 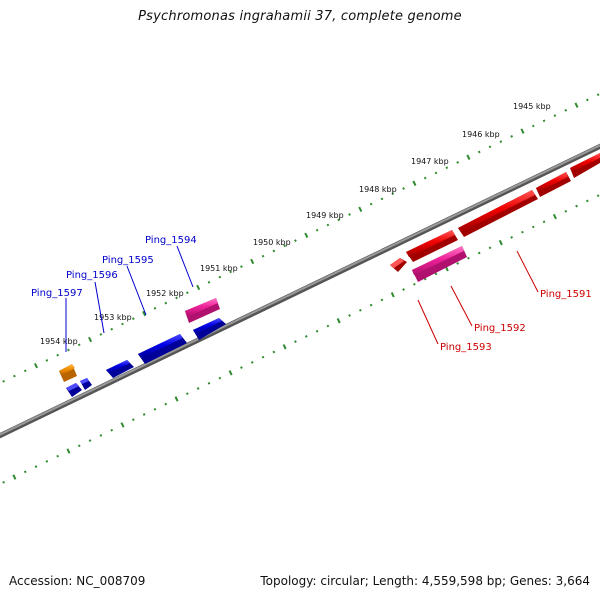 I want to click on gene-feature-small-cds, so click(x=79, y=387).